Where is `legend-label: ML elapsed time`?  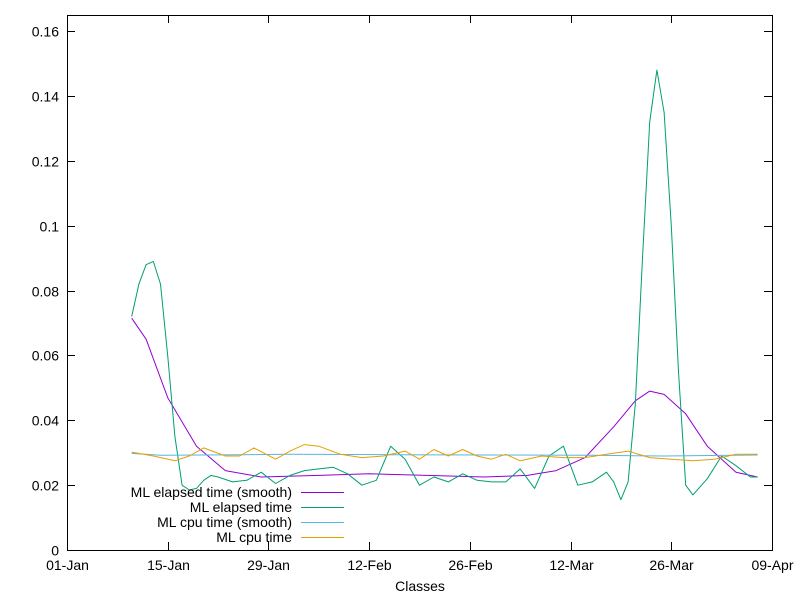
legend-label: ML elapsed time is located at coordinates (241, 507).